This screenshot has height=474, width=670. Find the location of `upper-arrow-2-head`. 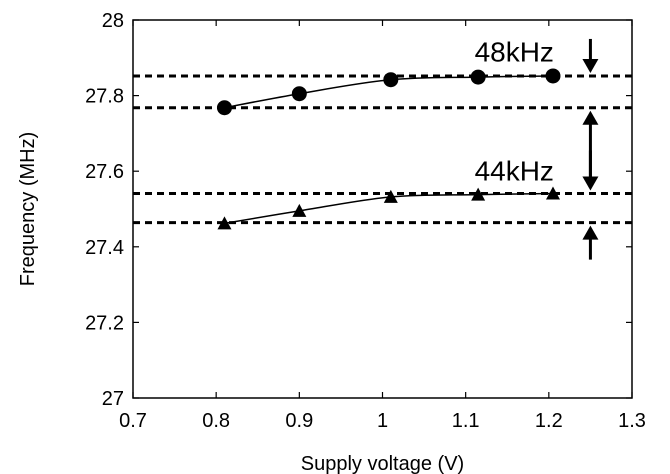

upper-arrow-2-head is located at coordinates (590, 183).